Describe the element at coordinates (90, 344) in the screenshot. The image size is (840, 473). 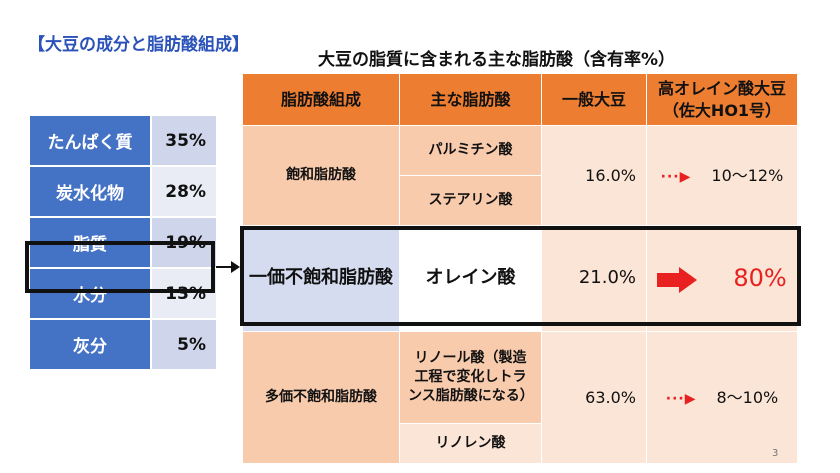
I see `composition-name: 灰分` at that location.